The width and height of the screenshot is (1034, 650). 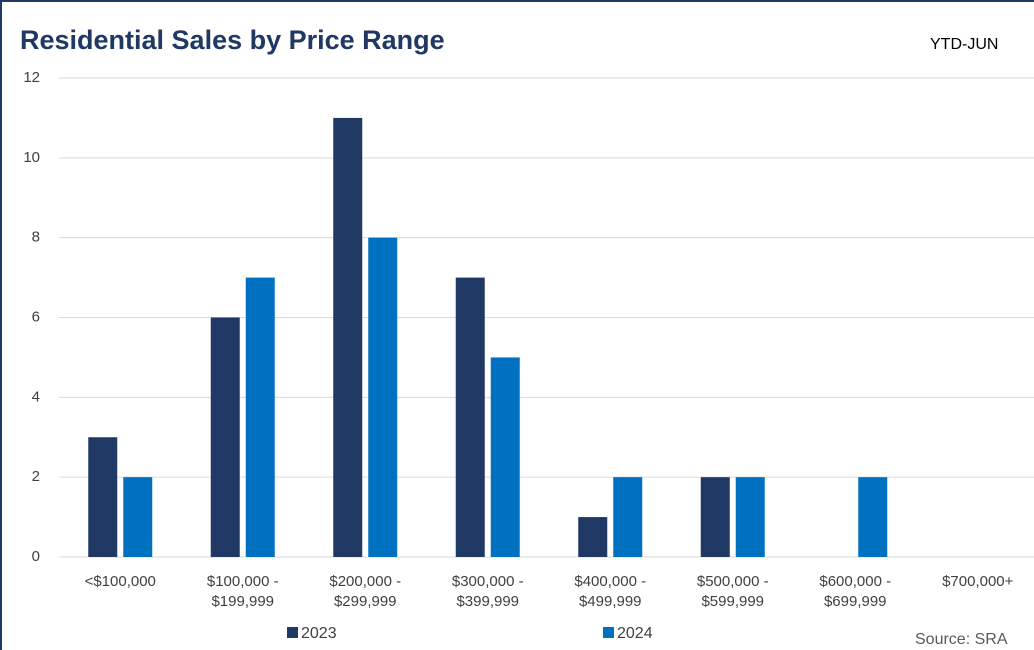 What do you see at coordinates (365, 591) in the screenshot?
I see `x-tick-label: $200,000 -$299,999` at bounding box center [365, 591].